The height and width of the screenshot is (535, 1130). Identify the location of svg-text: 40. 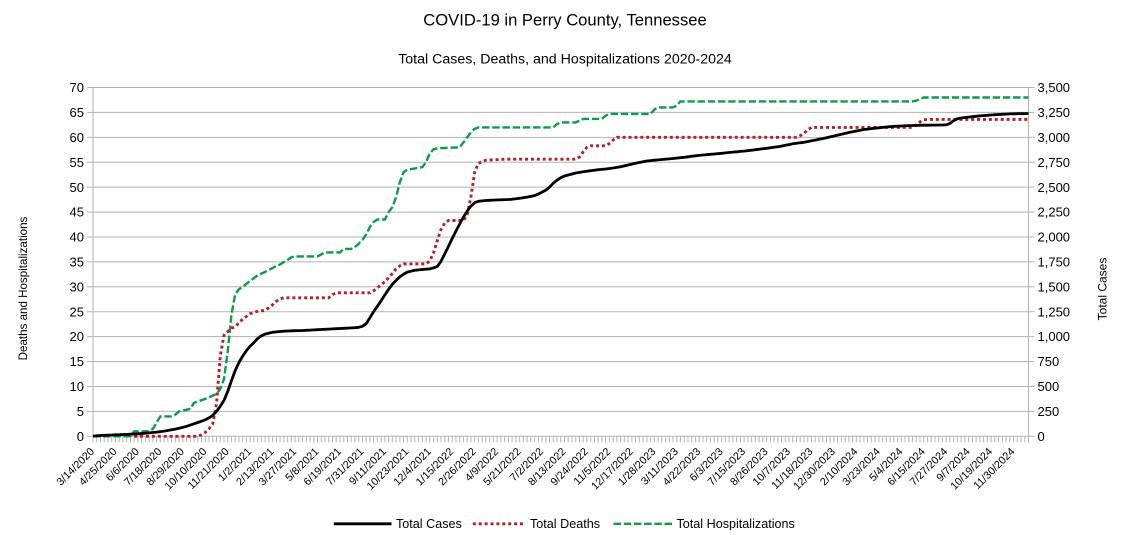
(77, 237).